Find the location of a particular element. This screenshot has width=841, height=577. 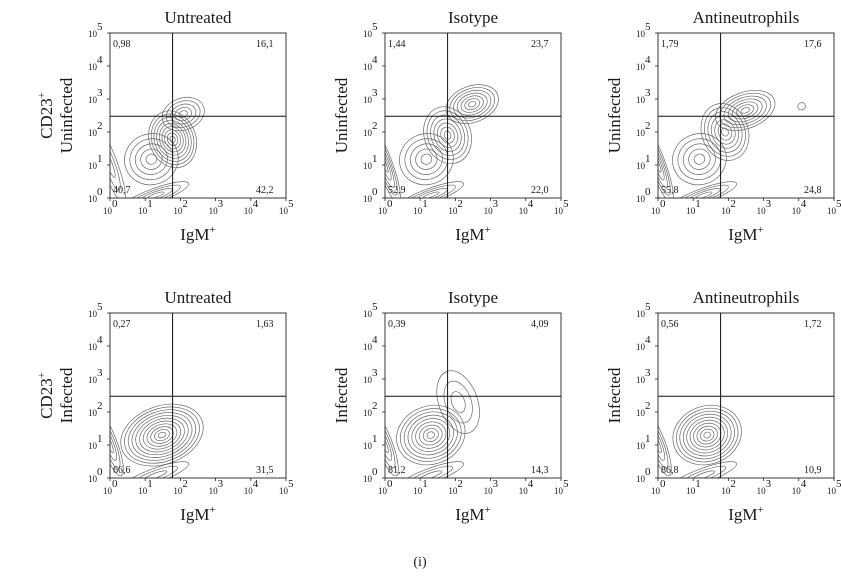

contour-line-pop2-level10 is located at coordinates (707, 435).